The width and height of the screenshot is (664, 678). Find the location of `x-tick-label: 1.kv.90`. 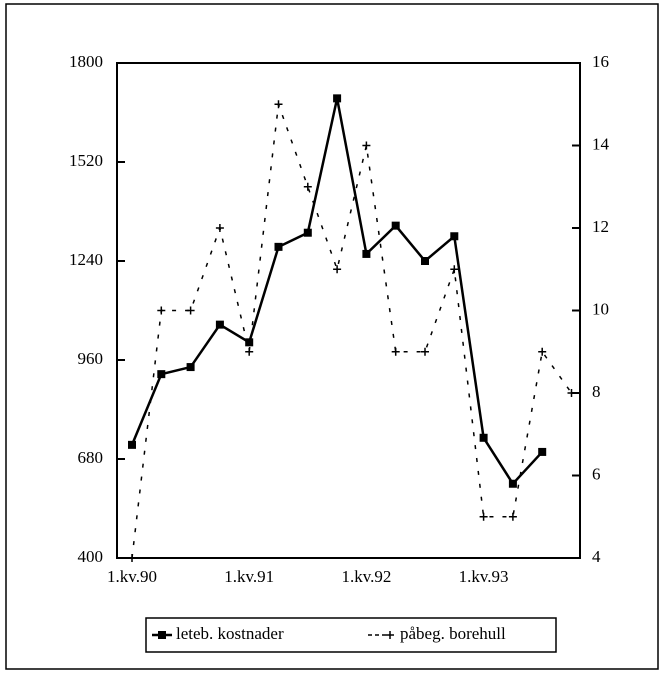

x-tick-label: 1.kv.90 is located at coordinates (132, 576).